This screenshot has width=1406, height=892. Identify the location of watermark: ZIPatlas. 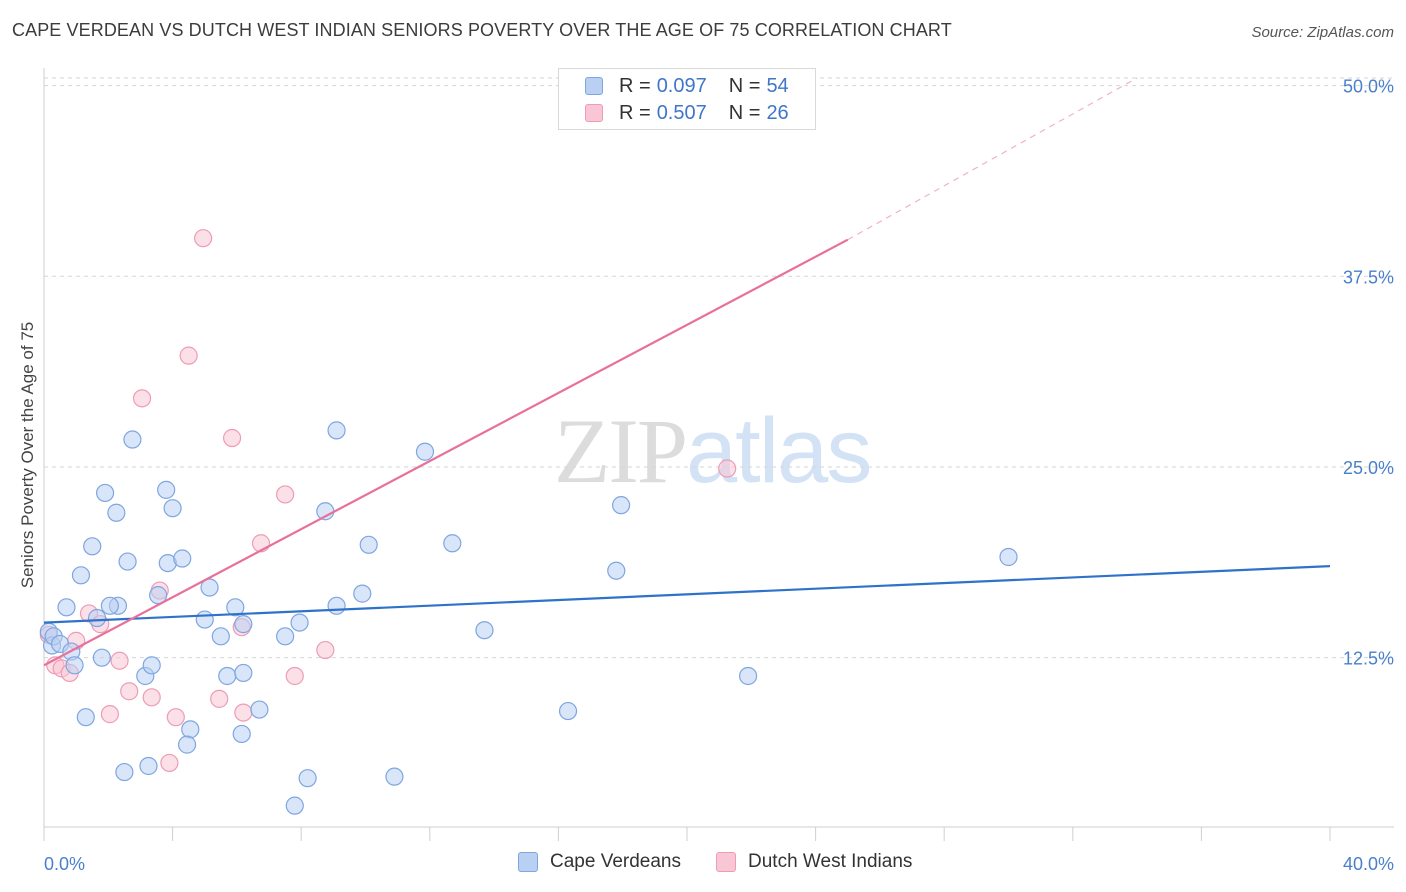
(713, 451).